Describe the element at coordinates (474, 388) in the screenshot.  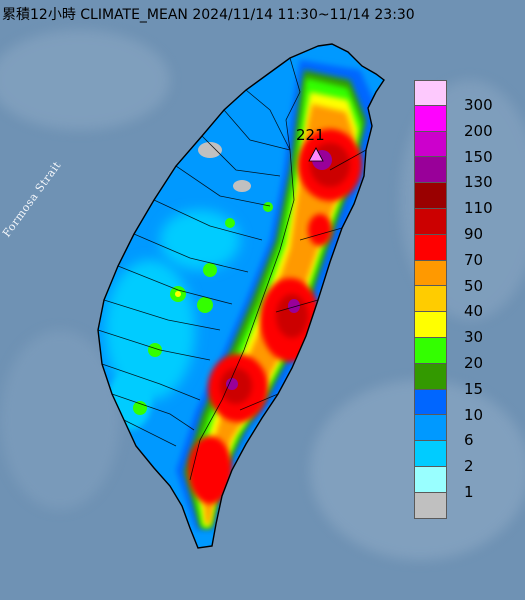
I see `legend-label: 15` at that location.